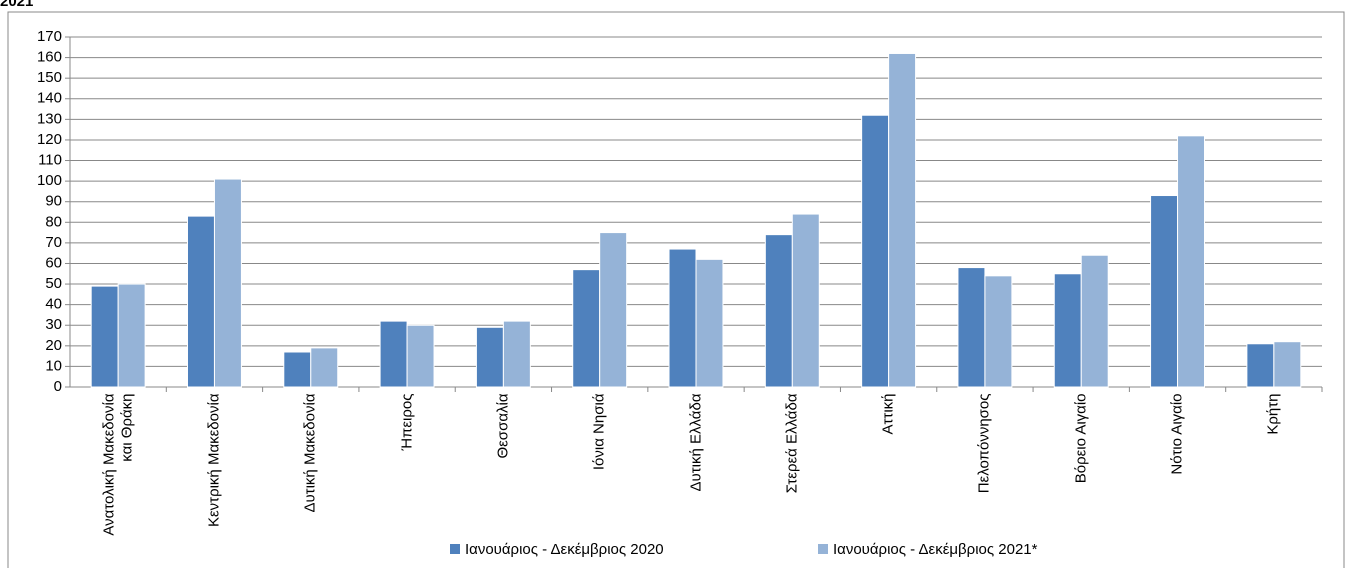  I want to click on y-tick-label: 30, so click(53, 324).